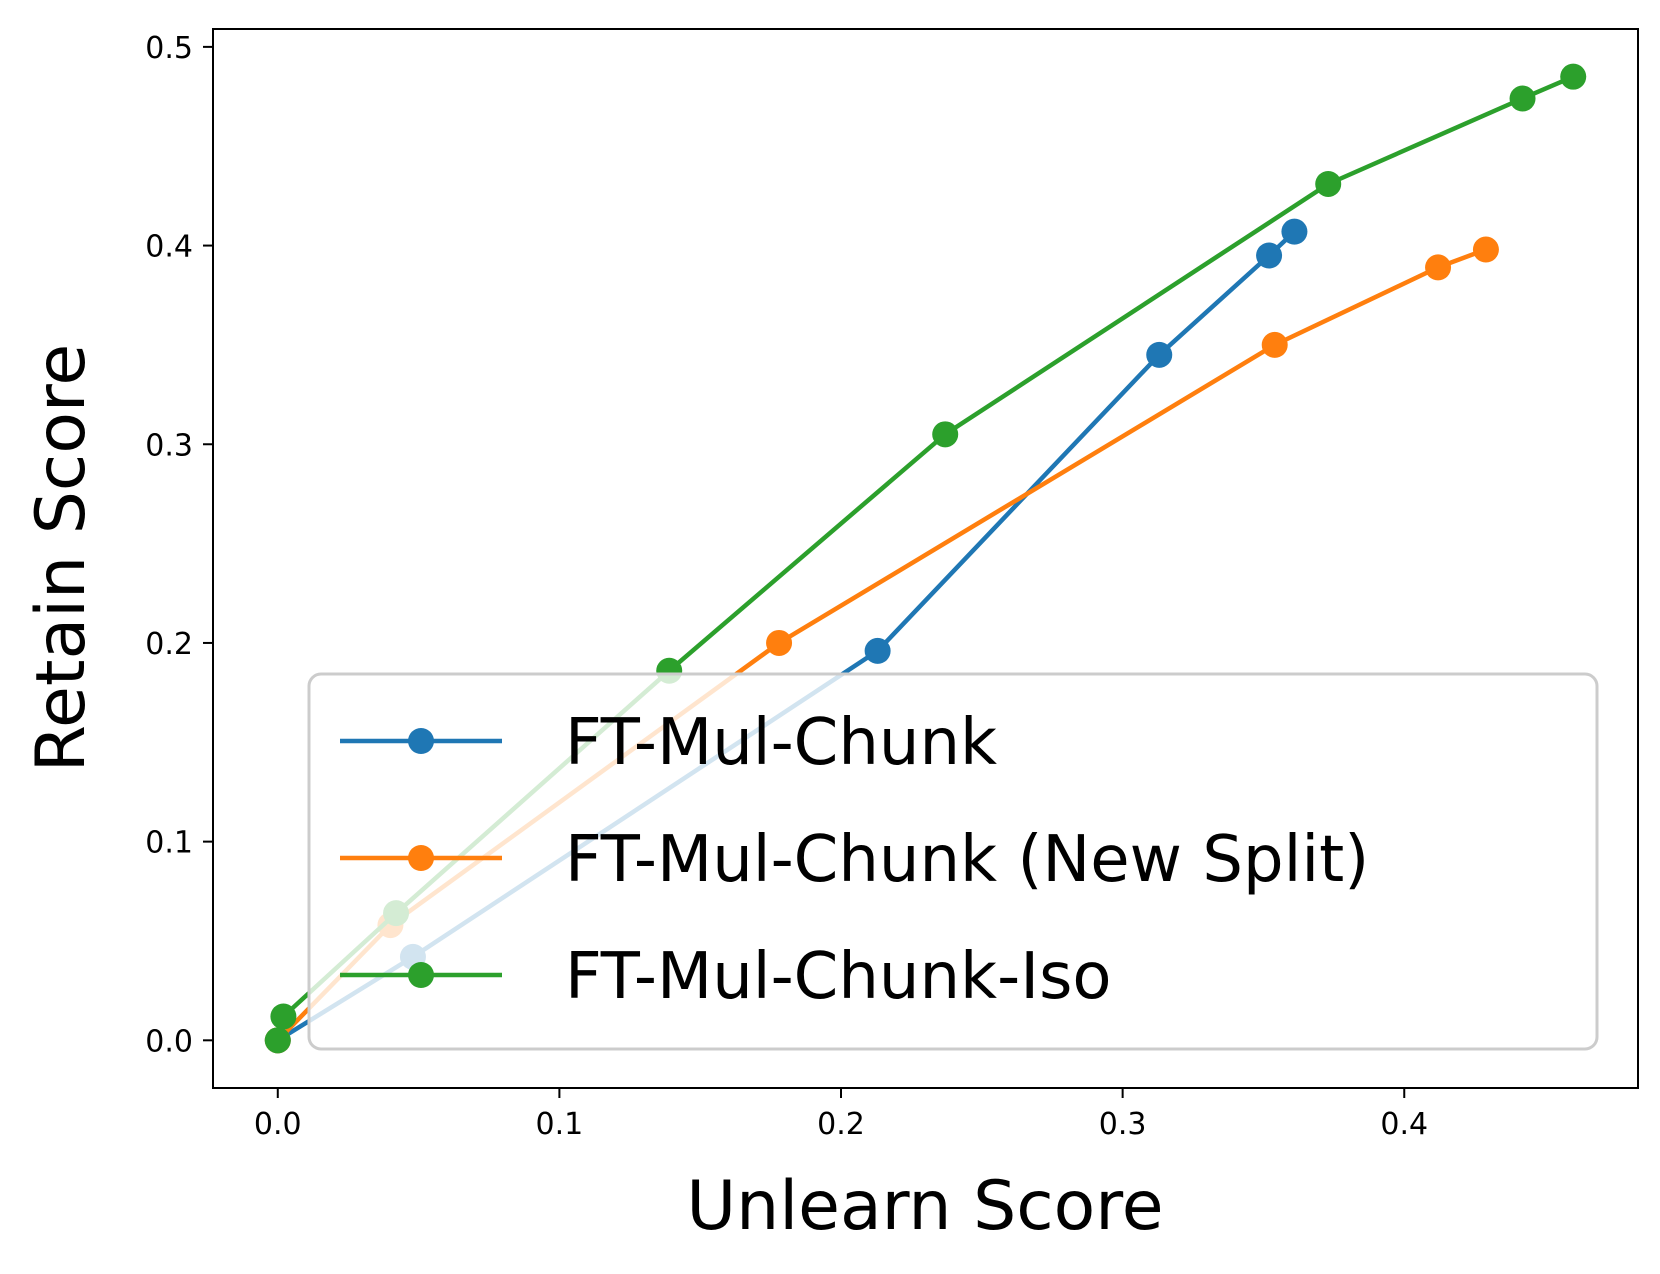  Describe the element at coordinates (278, 1124) in the screenshot. I see `x-tick-label: 0.0` at that location.